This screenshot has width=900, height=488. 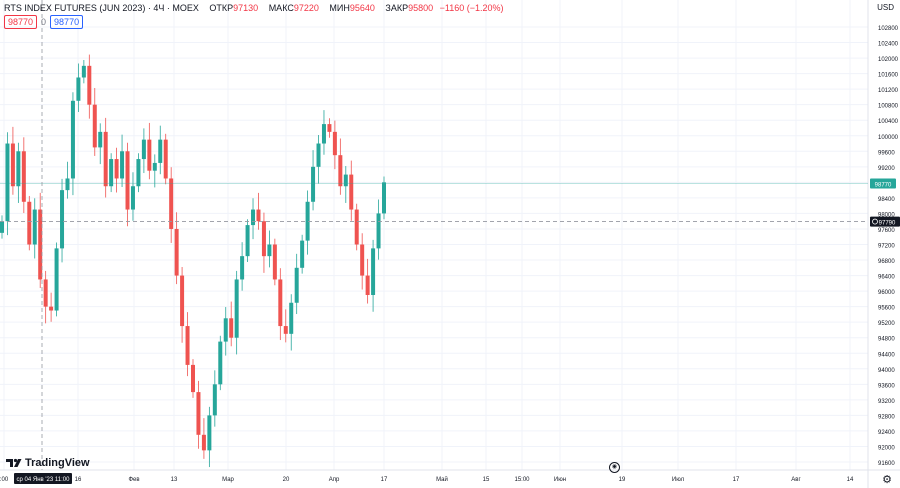 What do you see at coordinates (886, 169) in the screenshot?
I see `y-tick-label: 99200` at bounding box center [886, 169].